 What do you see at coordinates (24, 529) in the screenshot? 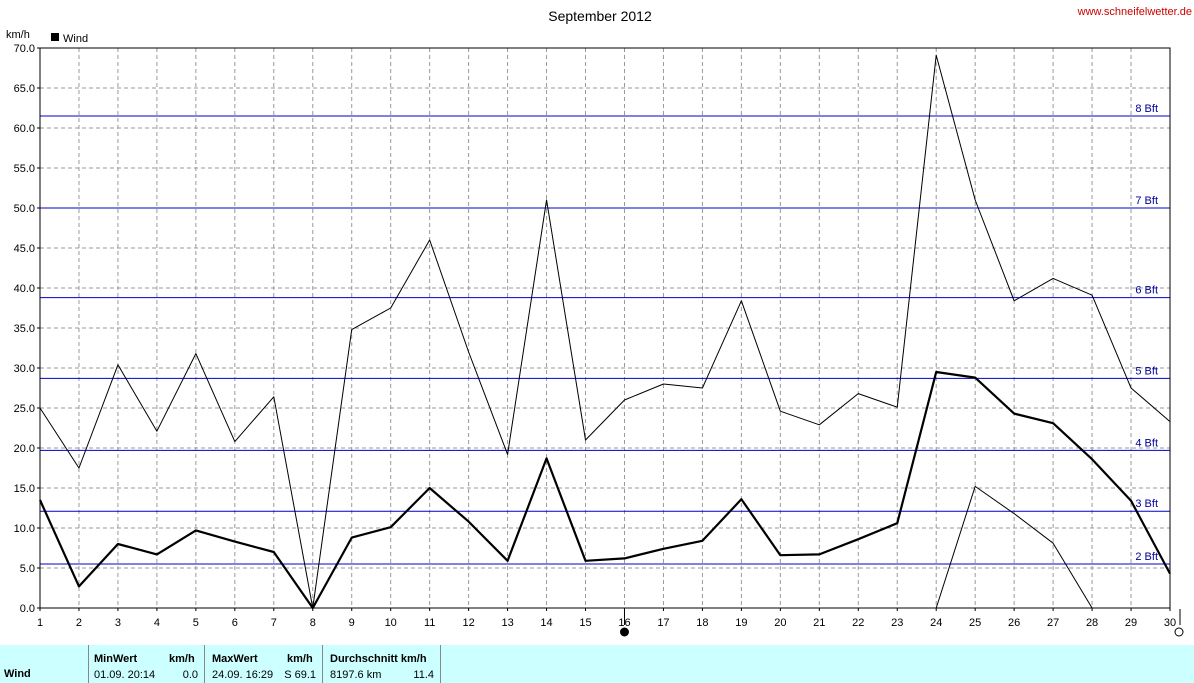
I see `y-tick-label: 10.0` at bounding box center [24, 529].